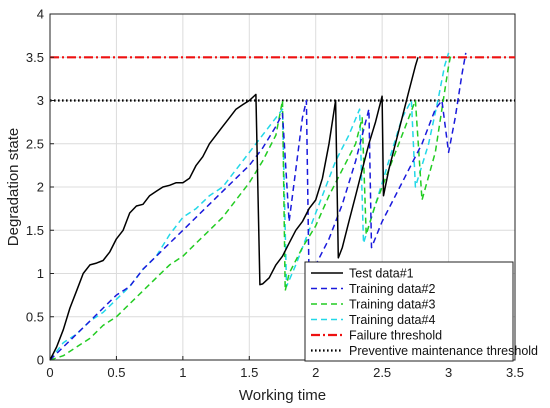 The height and width of the screenshot is (408, 550). What do you see at coordinates (182, 372) in the screenshot?
I see `x-tick-label: 1` at bounding box center [182, 372].